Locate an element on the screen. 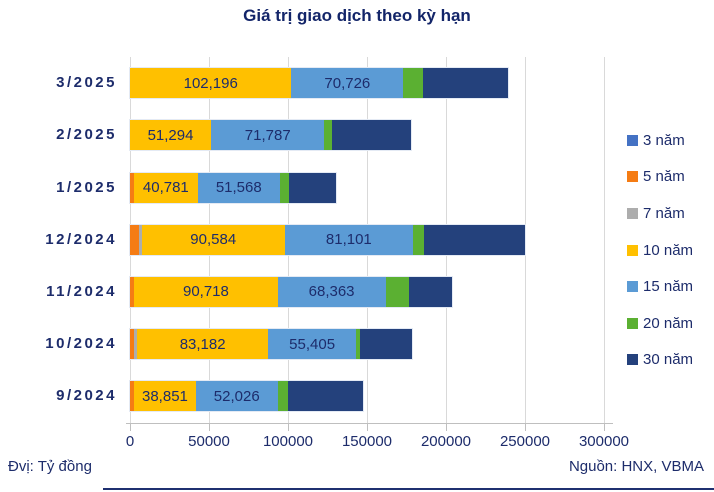 The image size is (714, 492). x-tick-label: 150000 is located at coordinates (367, 441).